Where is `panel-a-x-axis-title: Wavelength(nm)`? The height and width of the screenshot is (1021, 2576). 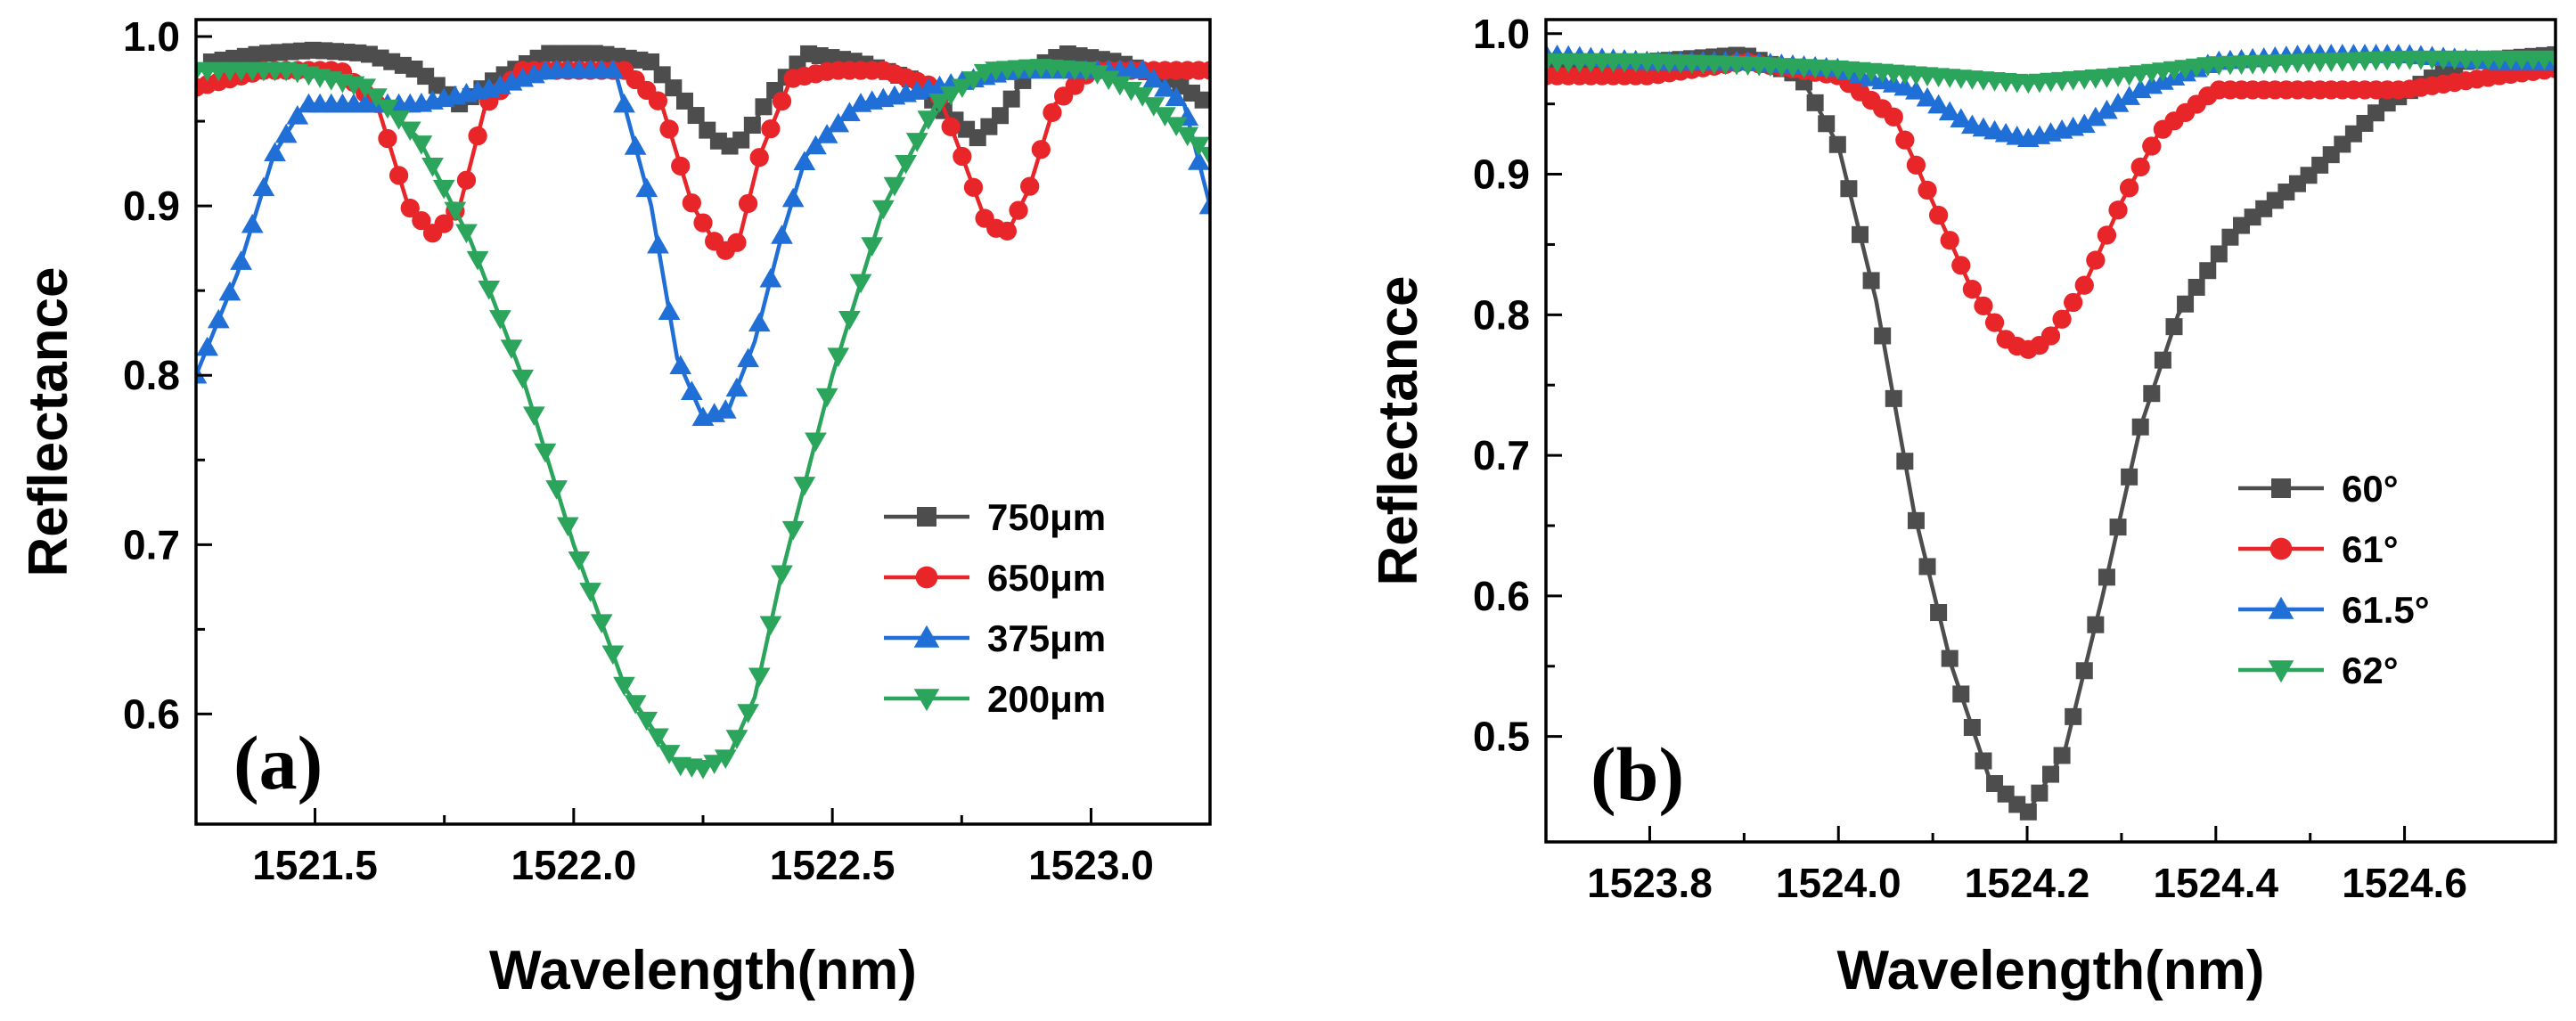 panel-a-x-axis-title: Wavelength(nm) is located at coordinates (703, 971).